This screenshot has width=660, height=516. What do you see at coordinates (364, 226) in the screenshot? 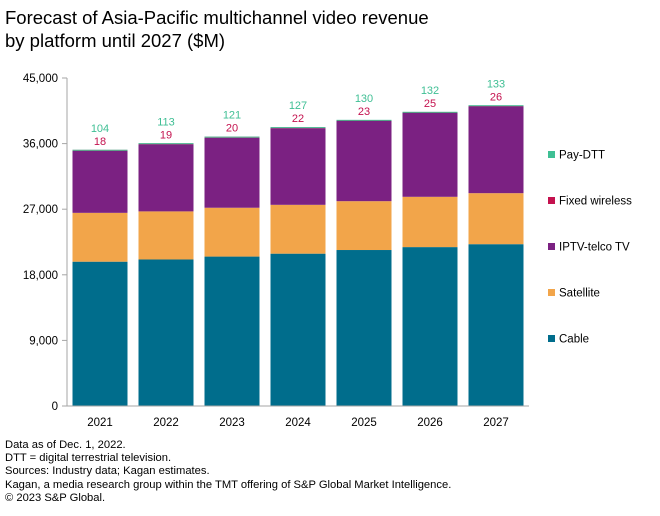
I see `bar-satellite-2025` at bounding box center [364, 226].